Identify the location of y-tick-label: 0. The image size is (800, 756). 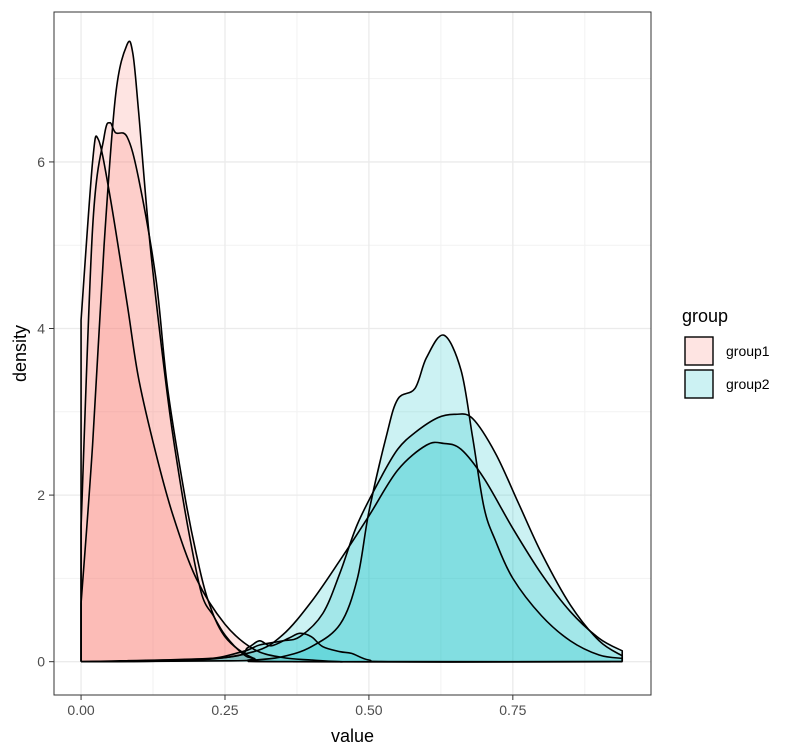
(41, 662).